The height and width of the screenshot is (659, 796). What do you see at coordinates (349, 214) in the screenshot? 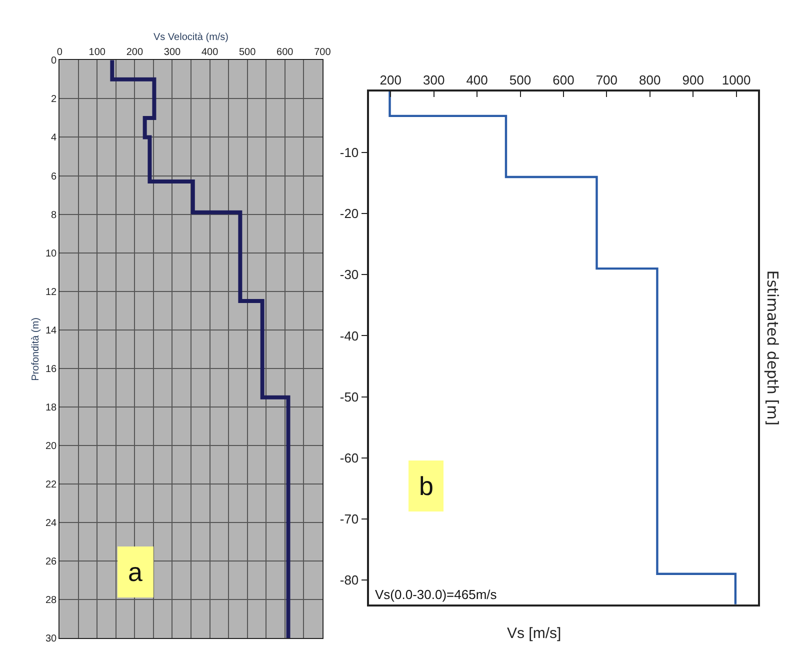
I see `y-tick-label: -20` at bounding box center [349, 214].